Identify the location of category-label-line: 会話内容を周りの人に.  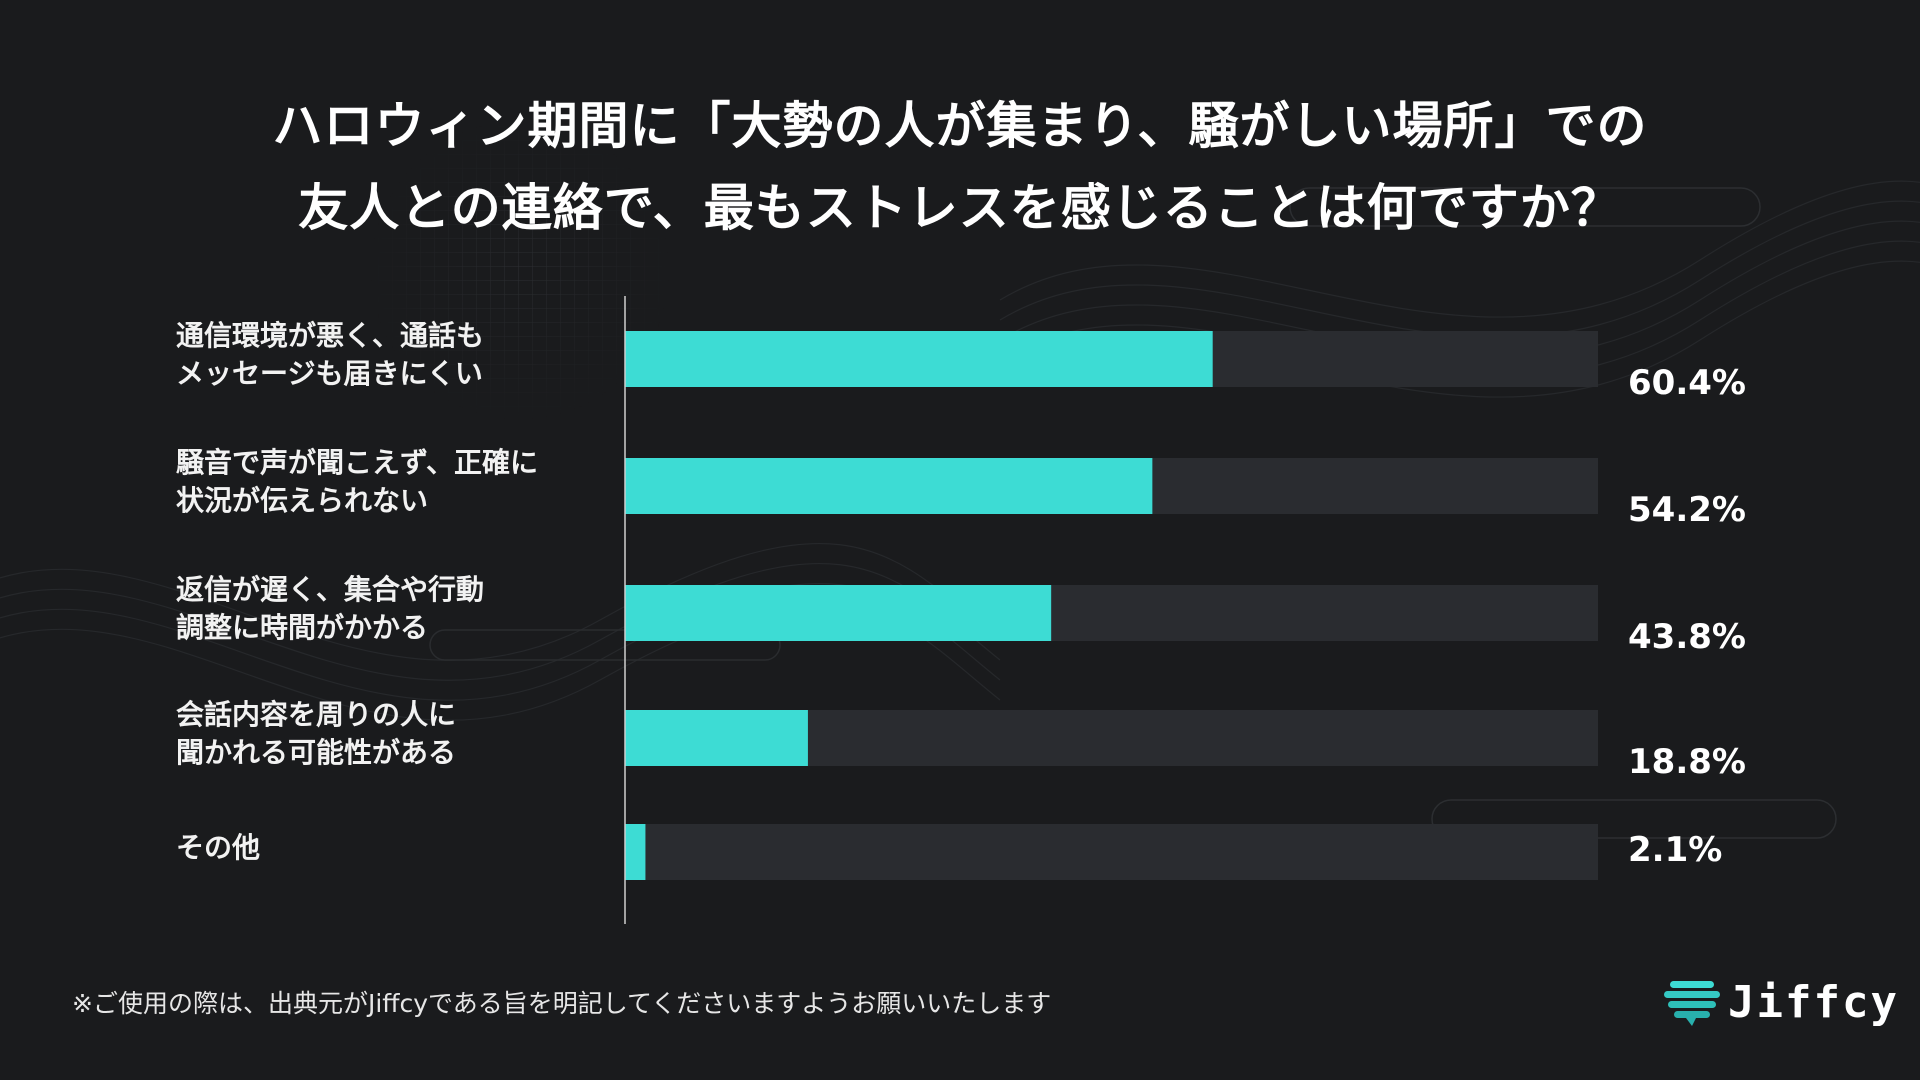
(316, 714).